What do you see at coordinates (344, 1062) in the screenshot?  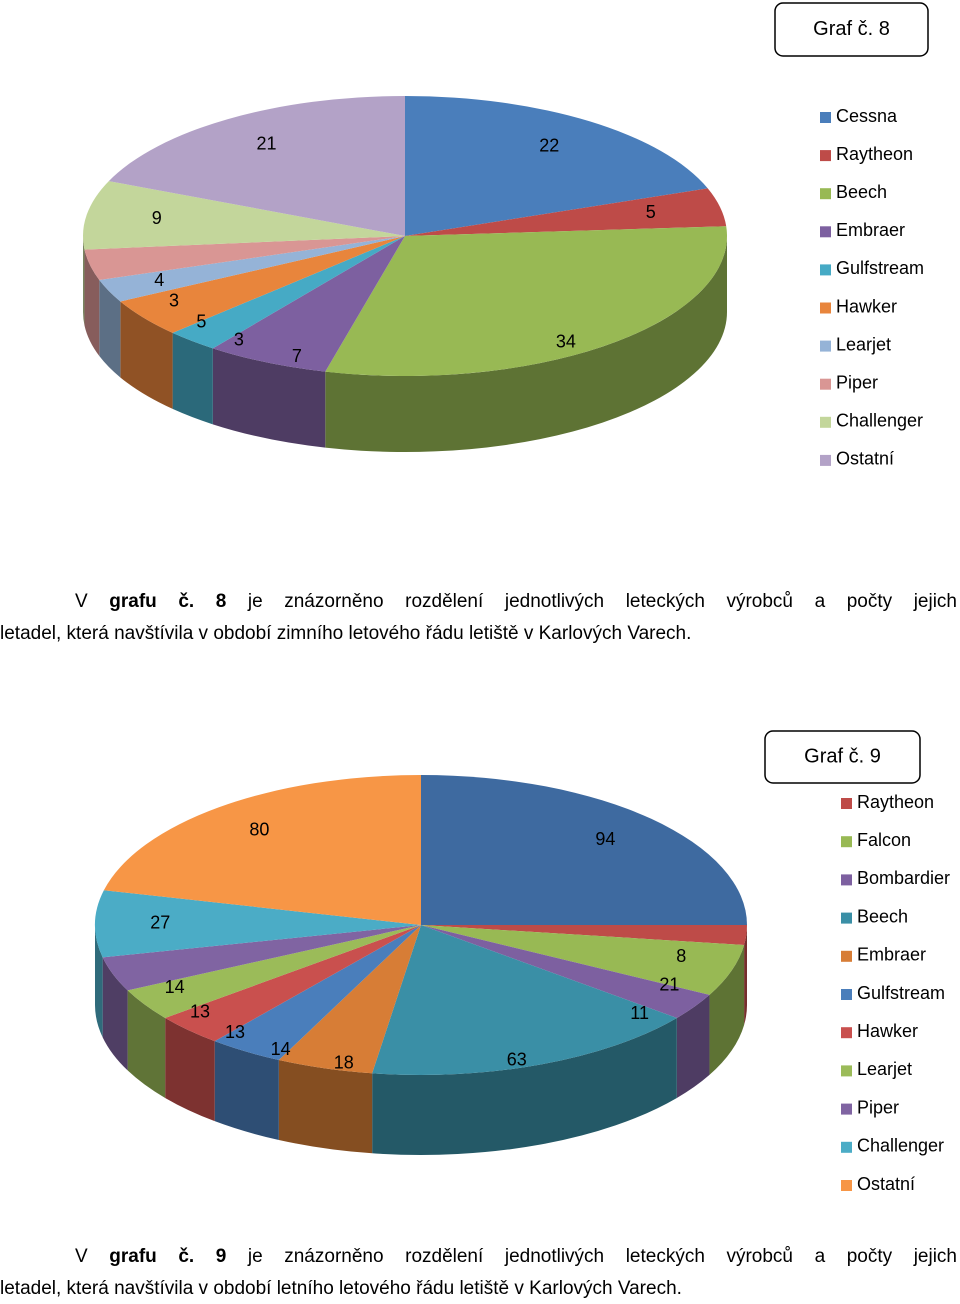 I see `data-label: 18` at bounding box center [344, 1062].